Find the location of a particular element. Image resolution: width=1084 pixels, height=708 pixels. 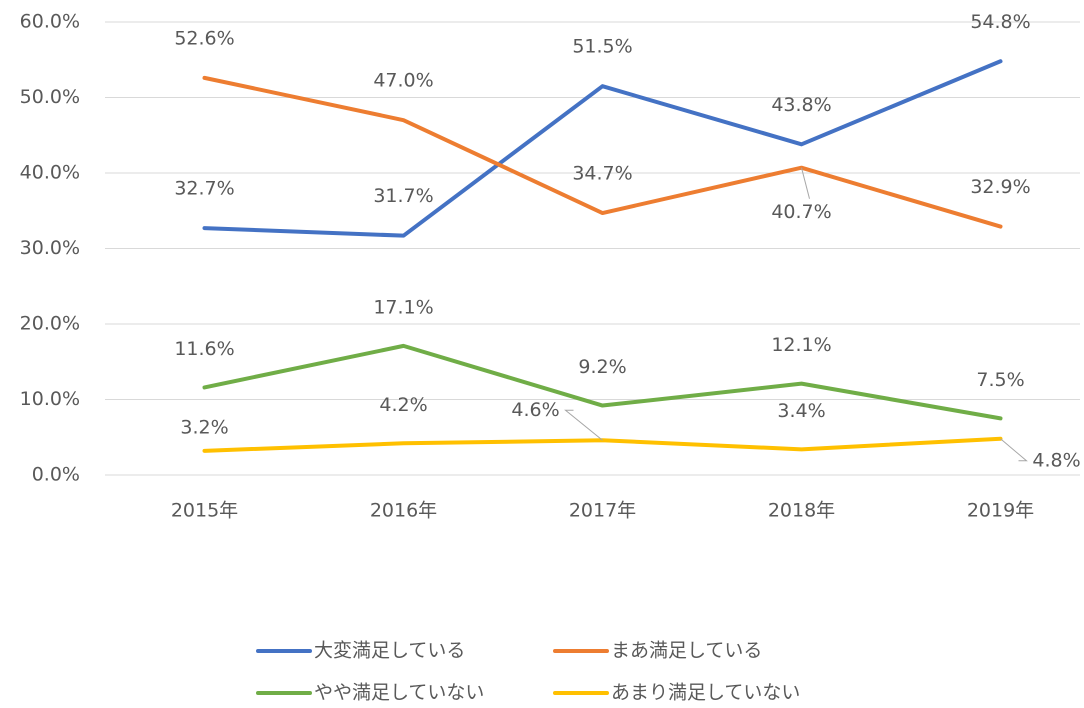

x-tick-label: 2019年 is located at coordinates (1000, 511).